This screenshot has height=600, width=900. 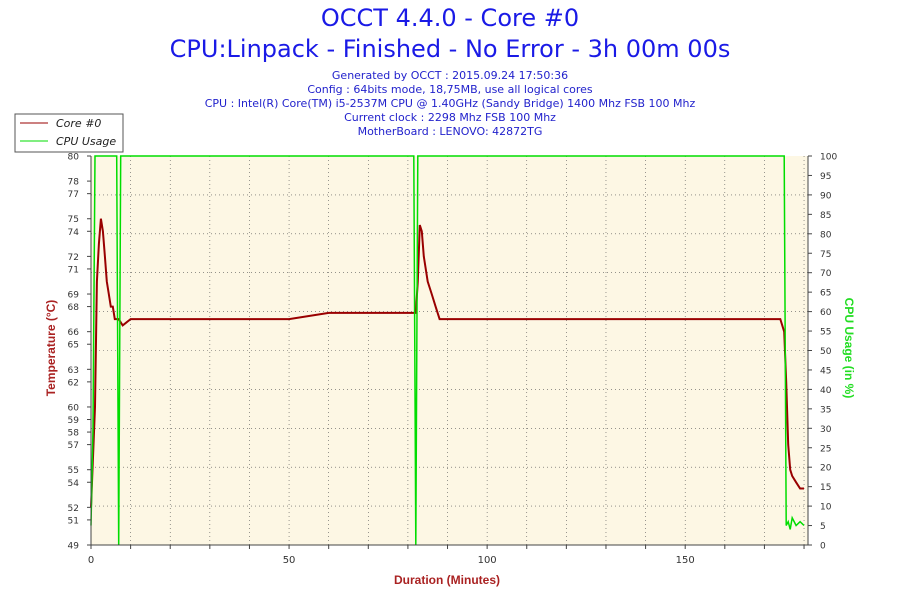 What do you see at coordinates (685, 560) in the screenshot?
I see `x-tick-label: 150` at bounding box center [685, 560].